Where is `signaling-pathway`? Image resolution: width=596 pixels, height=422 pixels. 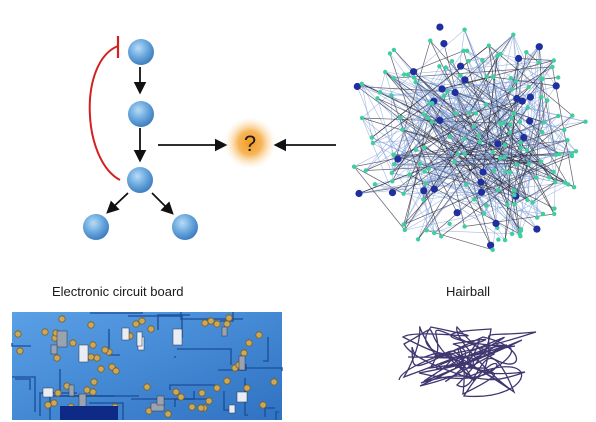
signaling-pathway is located at coordinates (140, 138).